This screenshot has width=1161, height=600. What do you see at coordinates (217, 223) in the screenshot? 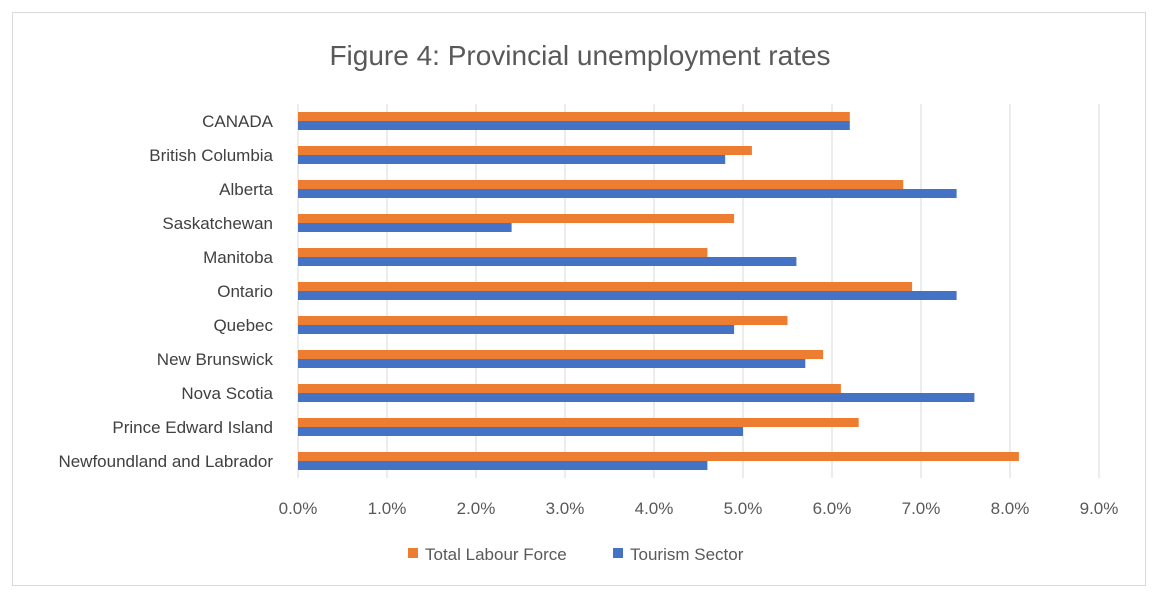
I see `category-label: Saskatchewan` at bounding box center [217, 223].